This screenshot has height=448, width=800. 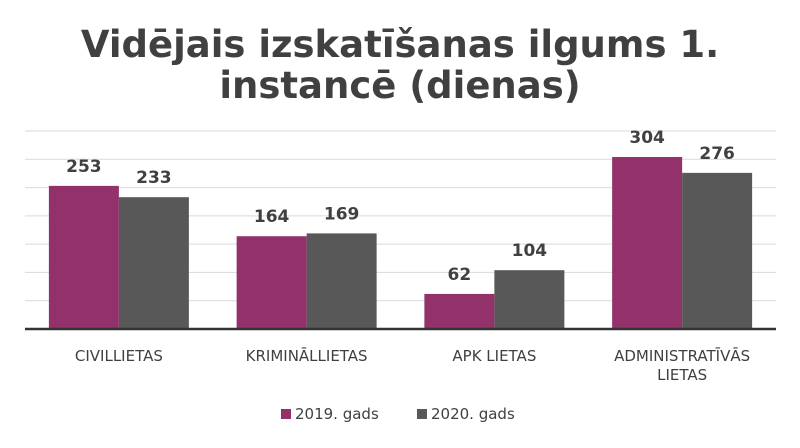 What do you see at coordinates (398, 414) in the screenshot?
I see `legend: 2019. gads 2020. gads` at bounding box center [398, 414].